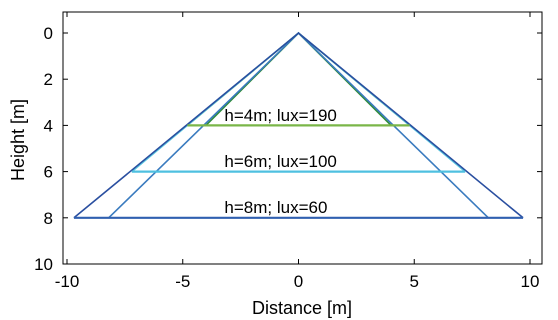  Describe the element at coordinates (48, 33) in the screenshot. I see `y-tick-label-1: 0` at that location.